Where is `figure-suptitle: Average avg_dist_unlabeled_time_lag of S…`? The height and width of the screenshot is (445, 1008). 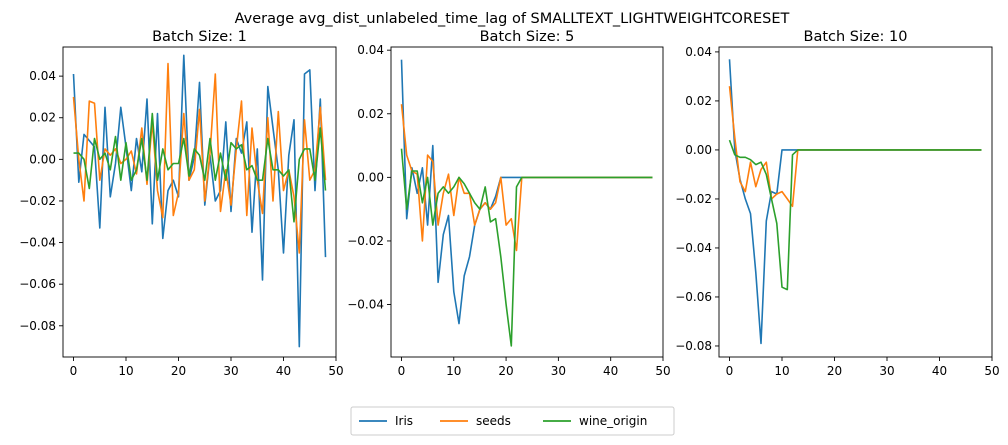
figure-suptitle: Average avg_dist_unlabeled_time_lag of S… is located at coordinates (512, 19).